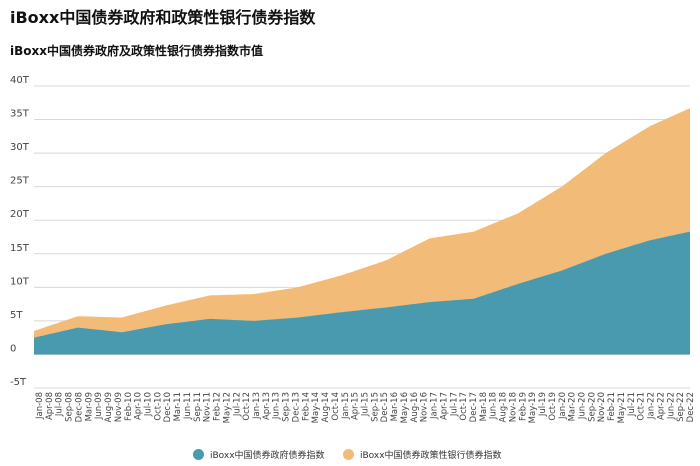  What do you see at coordinates (18, 382) in the screenshot?
I see `y-tick-label: -5T` at bounding box center [18, 382].